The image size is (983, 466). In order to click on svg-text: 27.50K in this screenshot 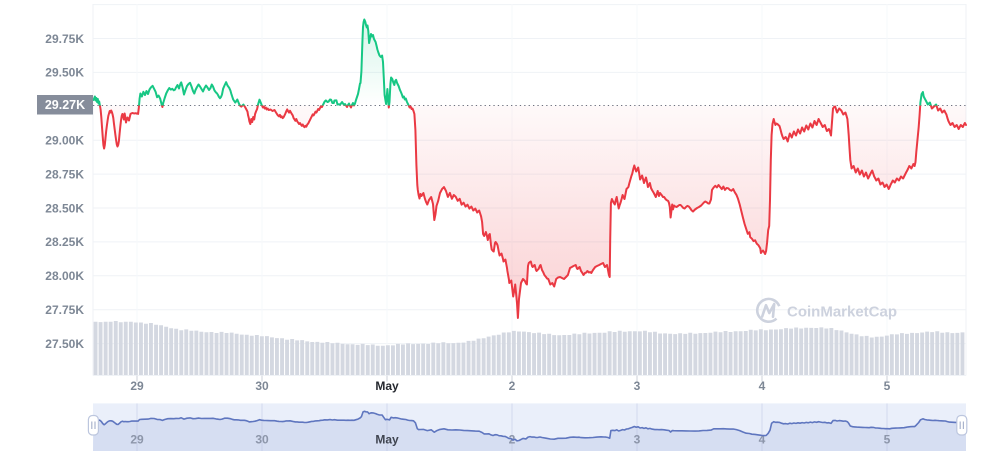, I will do `click(64, 344)`.